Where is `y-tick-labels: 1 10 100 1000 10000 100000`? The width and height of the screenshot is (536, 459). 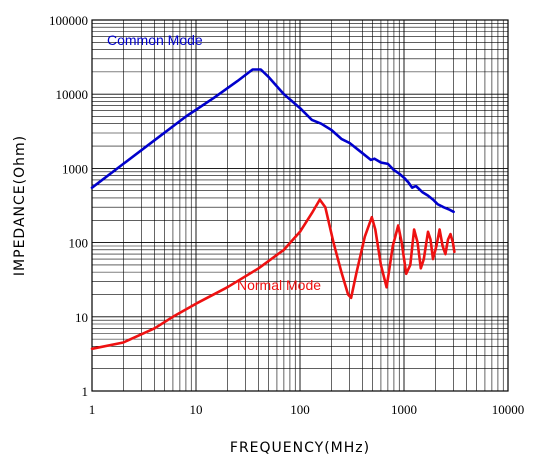
y-tick-labels: 1 10 100 1000 10000 100000 is located at coordinates (68, 206).